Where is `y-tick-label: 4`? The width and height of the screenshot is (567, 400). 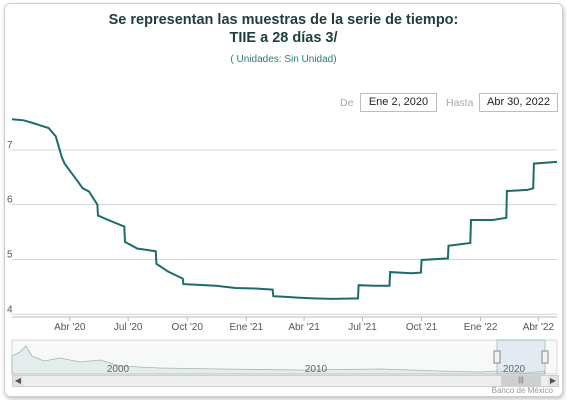 y-tick-label: 4 is located at coordinates (10, 309).